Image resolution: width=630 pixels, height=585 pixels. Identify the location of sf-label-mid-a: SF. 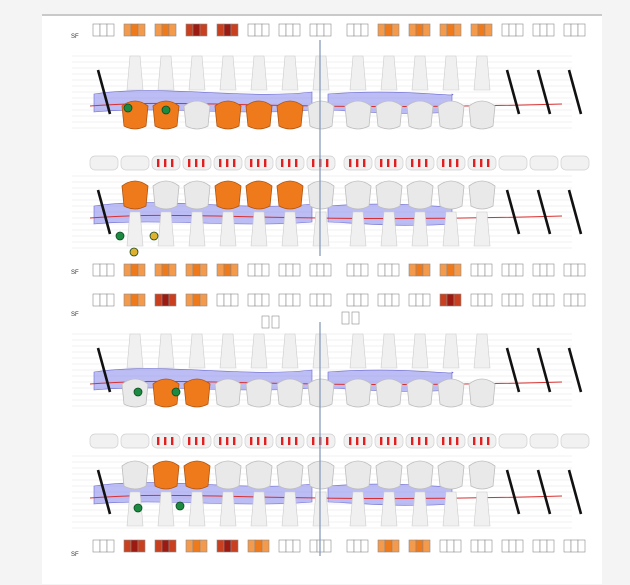
(75, 273).